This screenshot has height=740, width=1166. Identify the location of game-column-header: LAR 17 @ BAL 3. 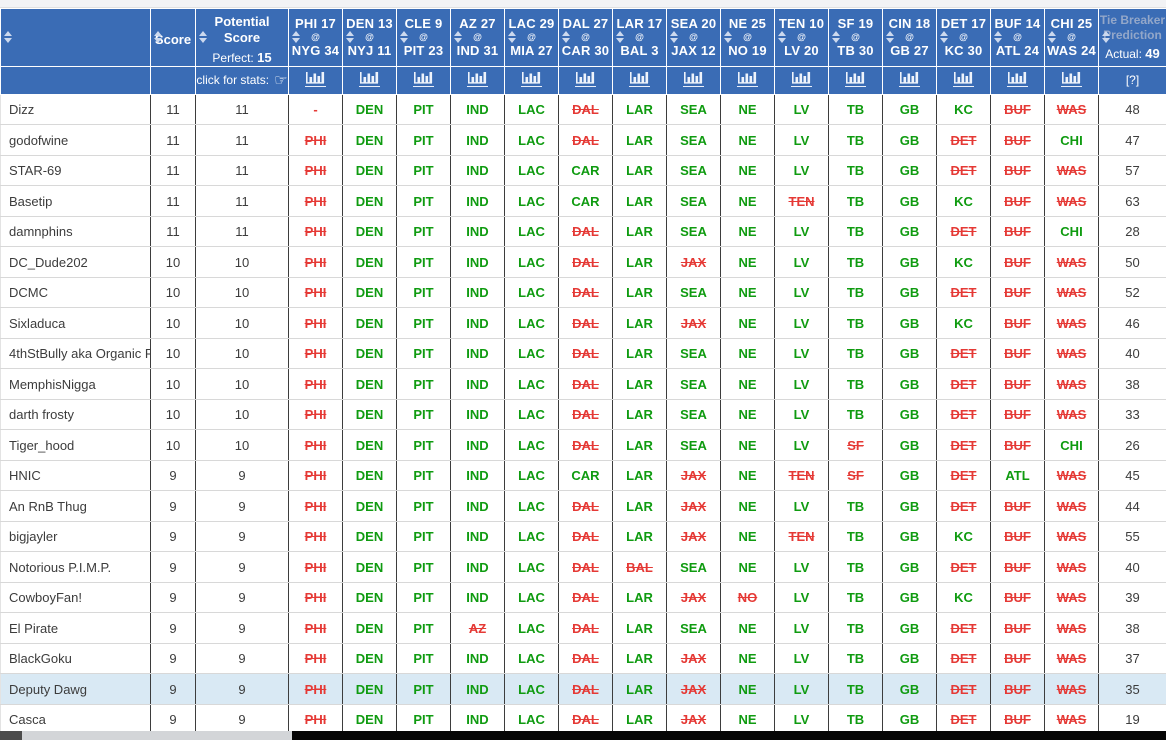
(639, 37).